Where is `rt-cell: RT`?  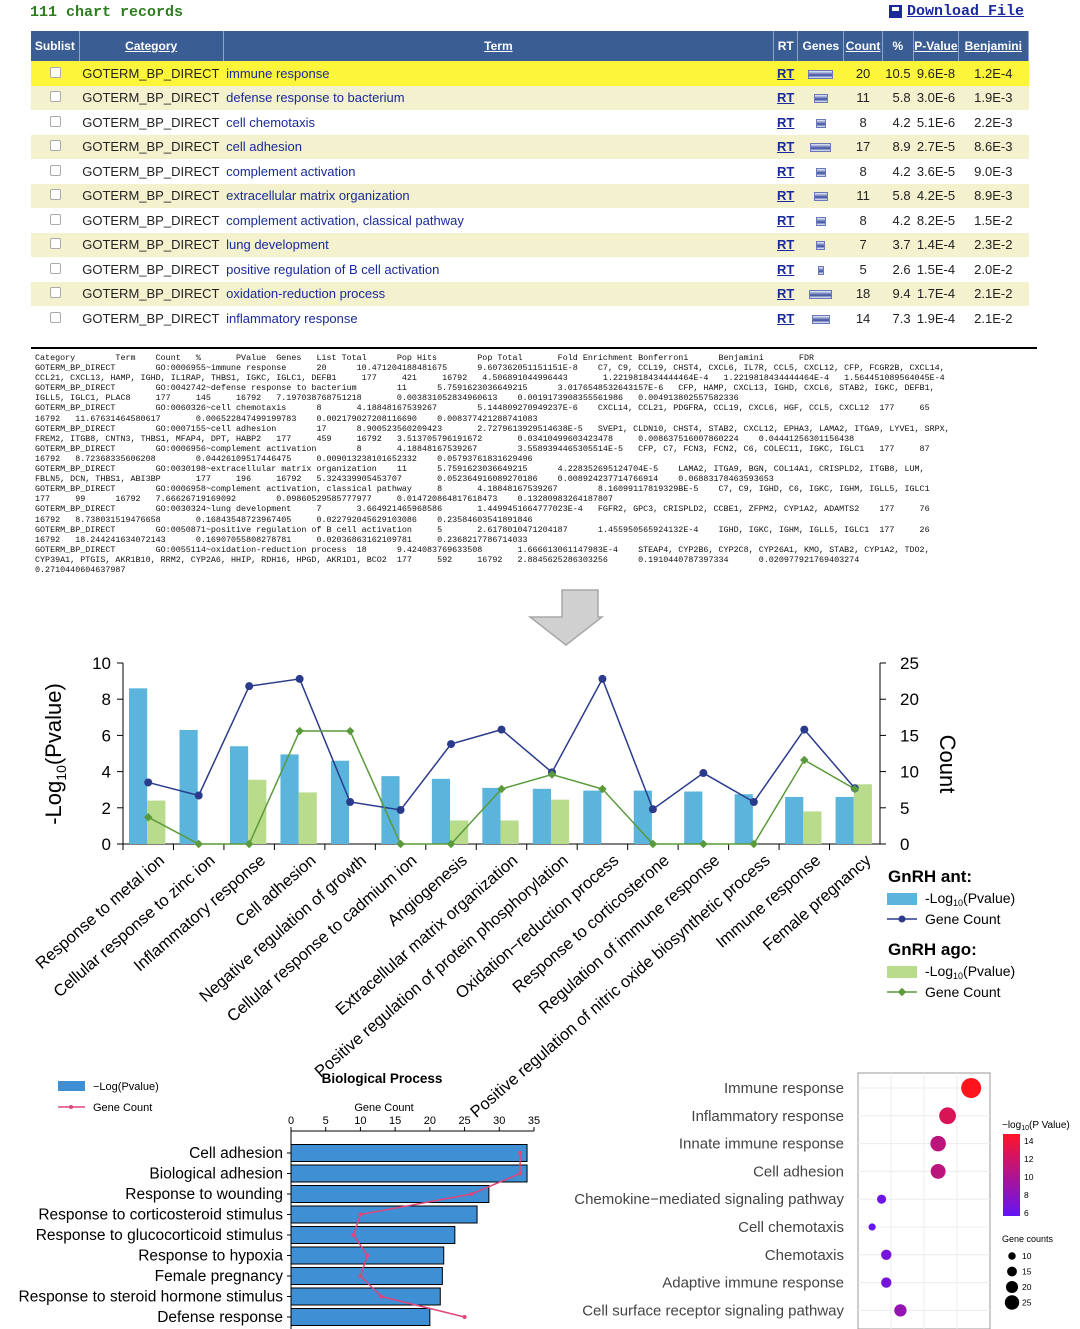
rt-cell: RT is located at coordinates (785, 146).